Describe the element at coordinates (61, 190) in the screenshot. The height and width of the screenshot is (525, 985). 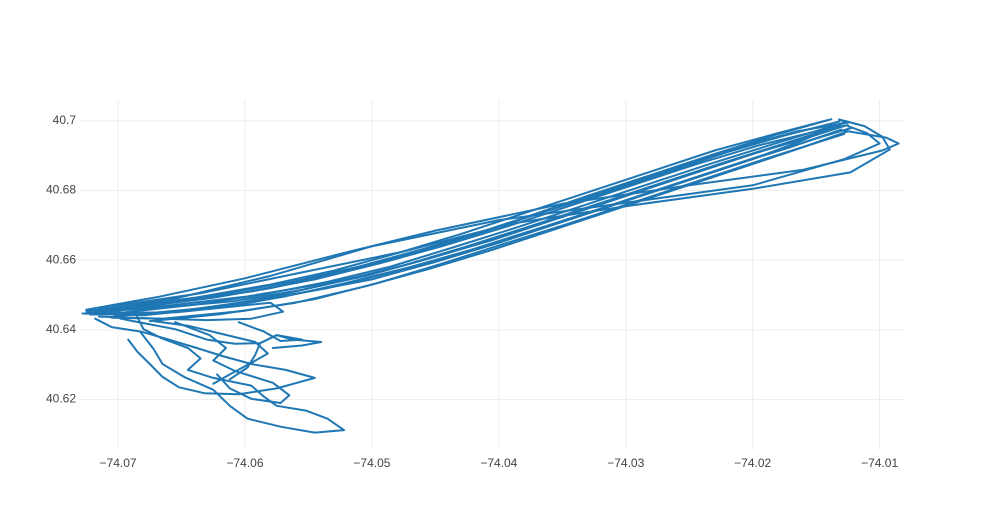
I see `y-tick-label-3: 40.68` at that location.